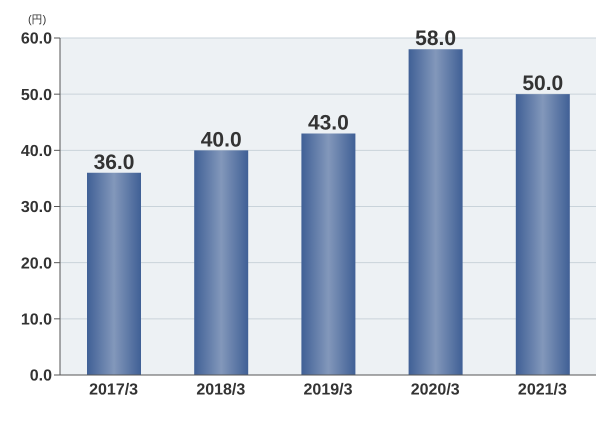 This screenshot has height=426, width=614. Describe the element at coordinates (328, 389) in the screenshot. I see `x-tick-label: 2019/3` at that location.